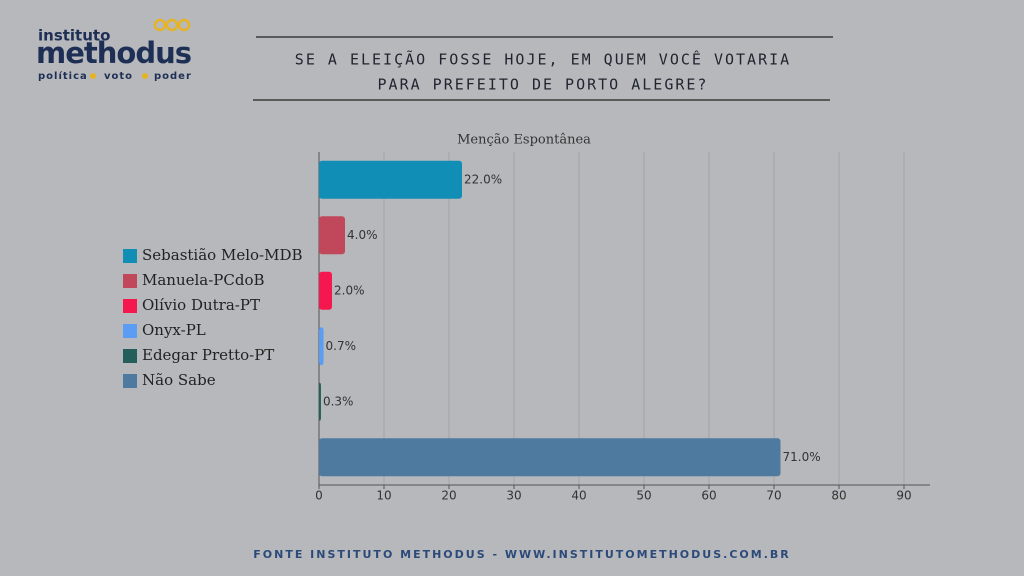 This screenshot has height=576, width=1024. I want to click on logo: instituto methodus política voto poder, so click(114, 50).